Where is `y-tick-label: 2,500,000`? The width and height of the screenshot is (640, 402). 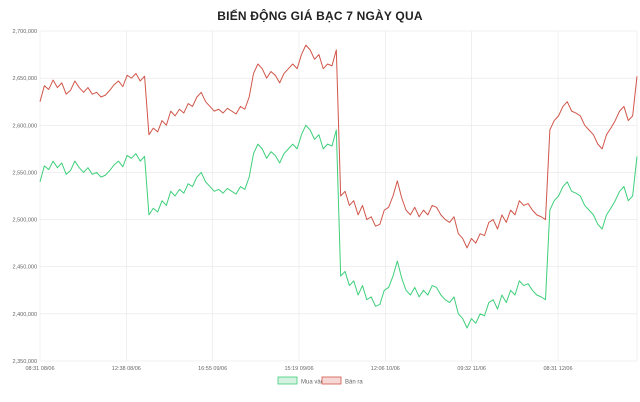 y-tick-label: 2,500,000 is located at coordinates (25, 221).